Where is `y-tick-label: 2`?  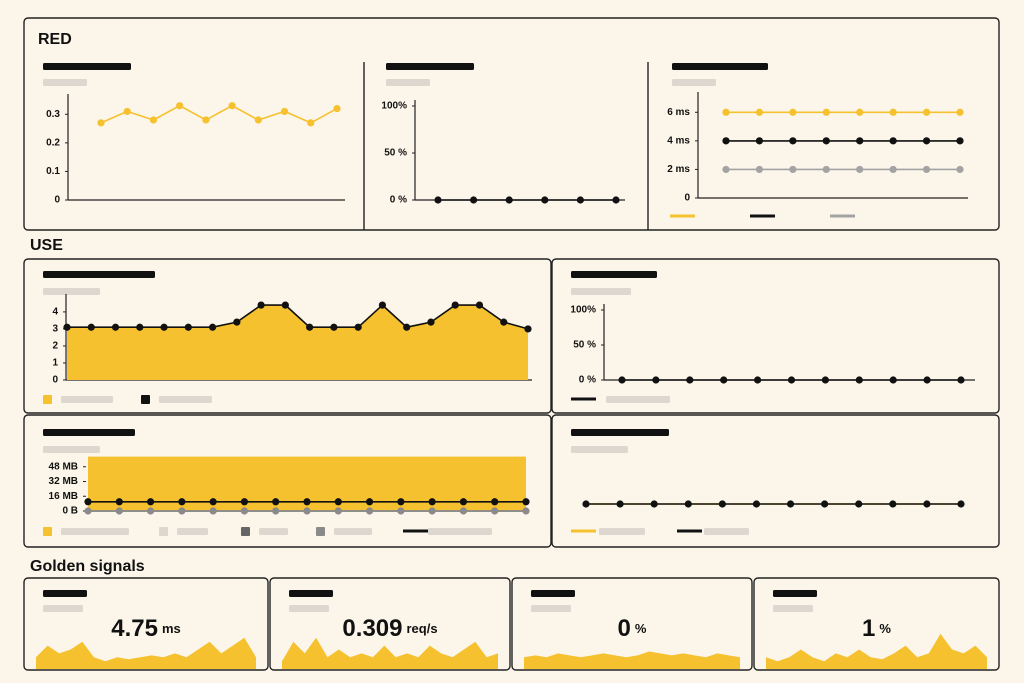
y-tick-label: 2 is located at coordinates (55, 346).